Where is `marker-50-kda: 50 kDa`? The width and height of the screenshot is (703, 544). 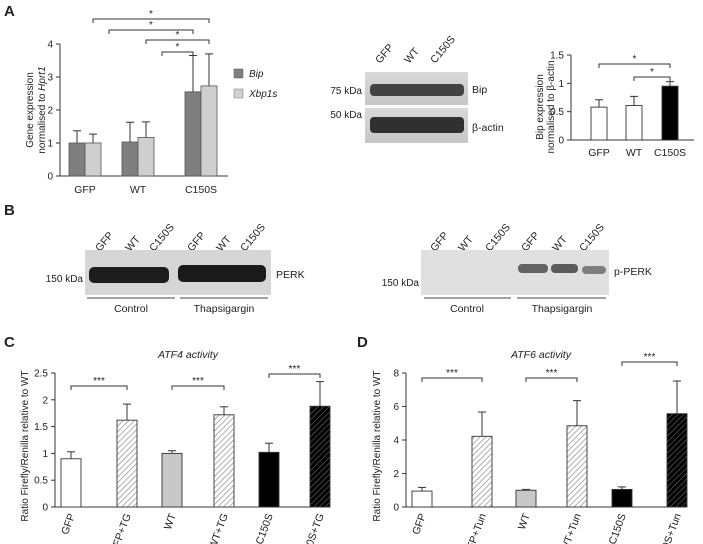 marker-50-kda: 50 kDa is located at coordinates (346, 115).